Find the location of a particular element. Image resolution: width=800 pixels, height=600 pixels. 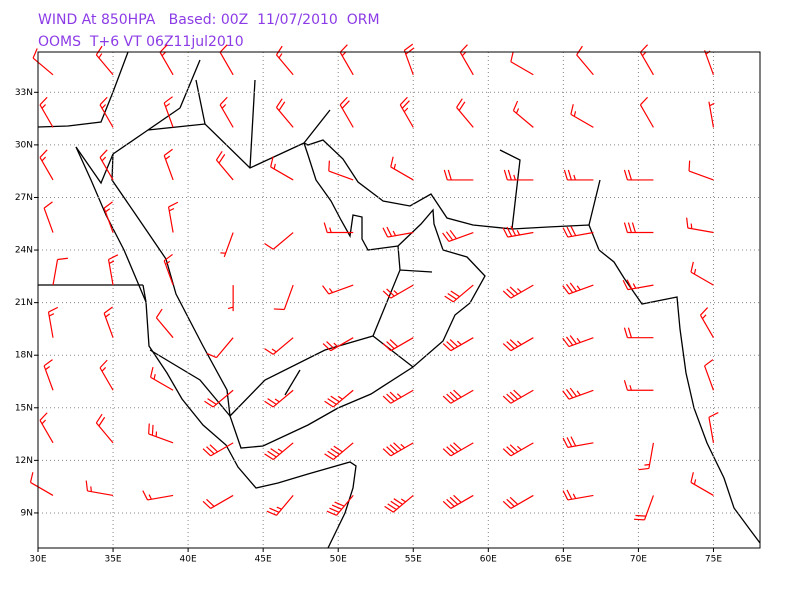

x-tick-label: 70E is located at coordinates (638, 560).